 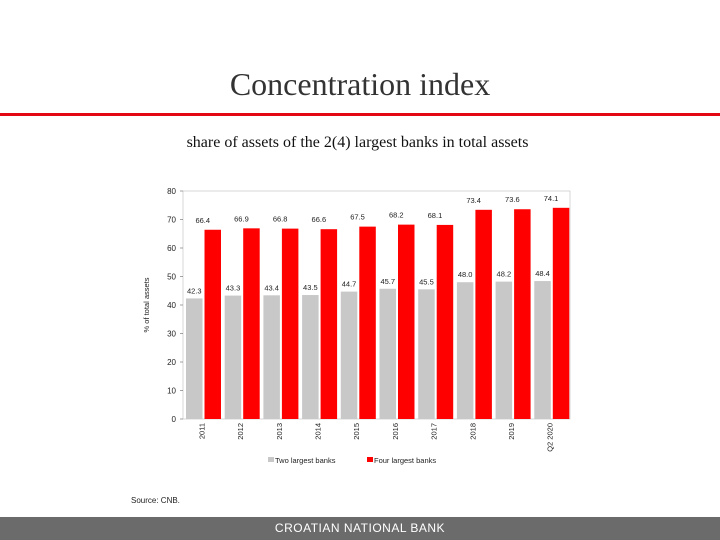 I want to click on x-tick-label: Q2 2020, so click(x=550, y=437).